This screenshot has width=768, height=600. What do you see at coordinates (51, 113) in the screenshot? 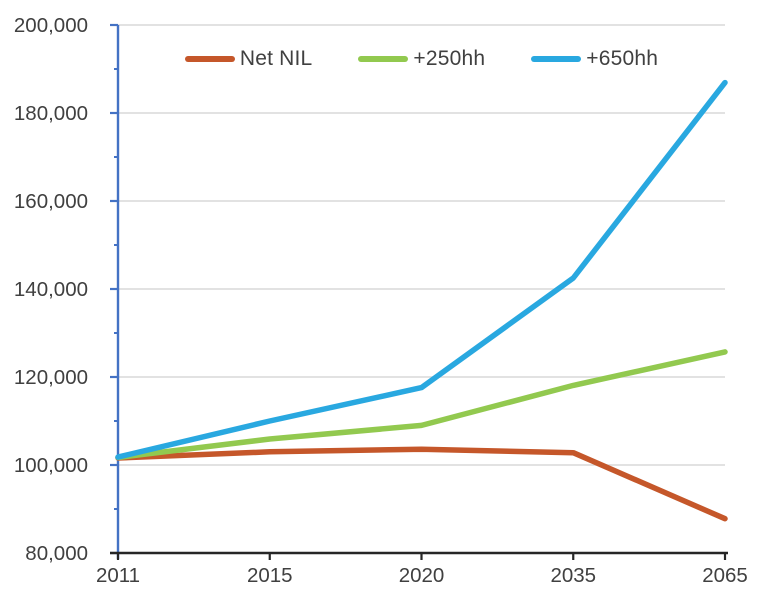
I see `y-tick-label: 180,000` at bounding box center [51, 113].